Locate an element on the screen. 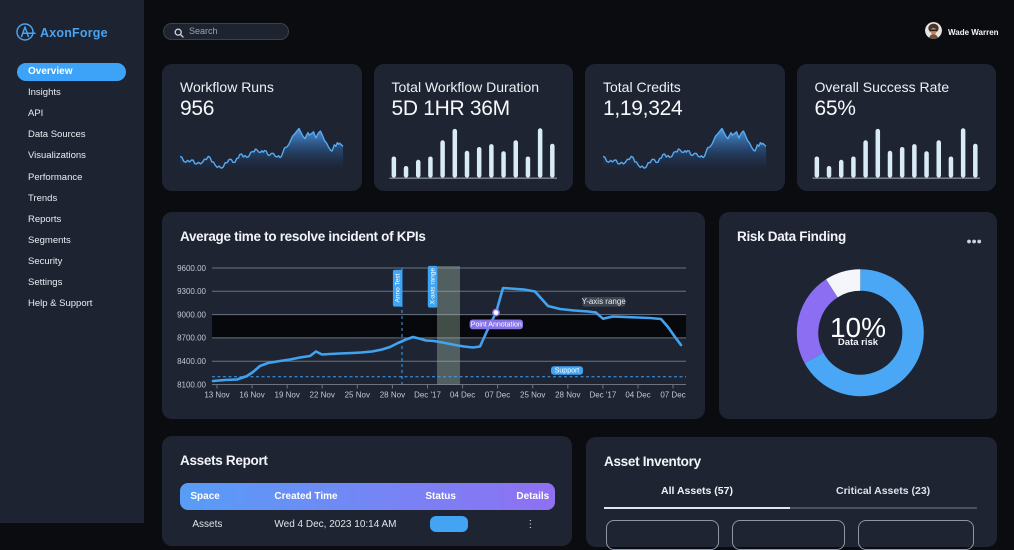  svg-text: 8400.00 is located at coordinates (191, 361).